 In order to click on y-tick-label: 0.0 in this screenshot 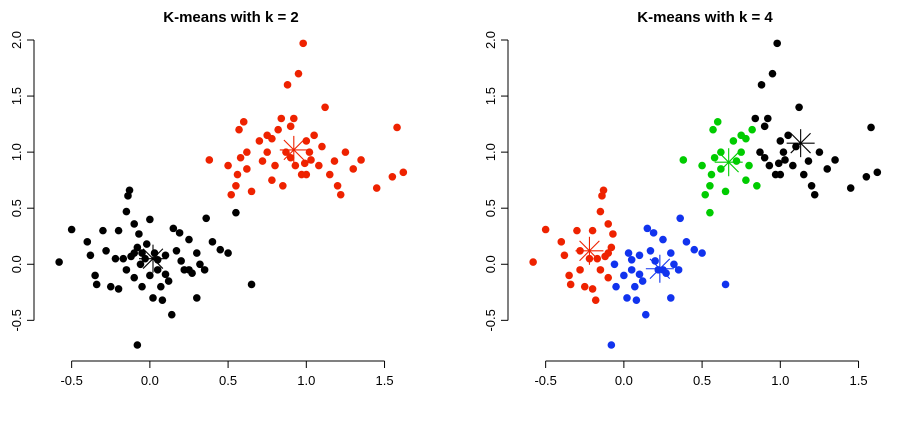, I will do `click(16, 264)`.